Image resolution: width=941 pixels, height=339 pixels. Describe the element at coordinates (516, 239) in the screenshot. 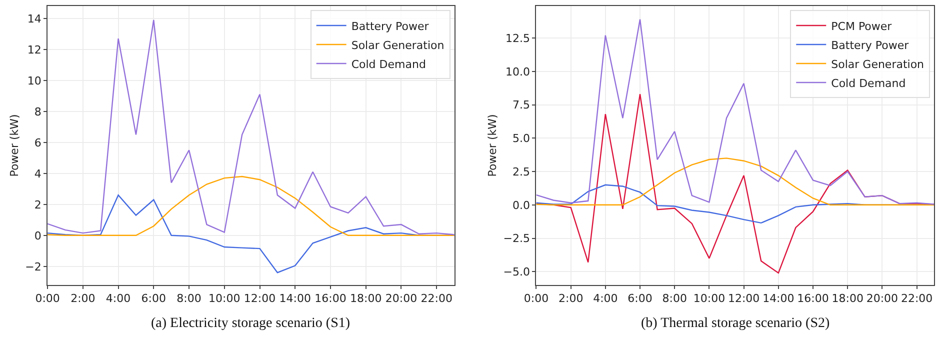

I see `y-tick-label: −2.5` at that location.